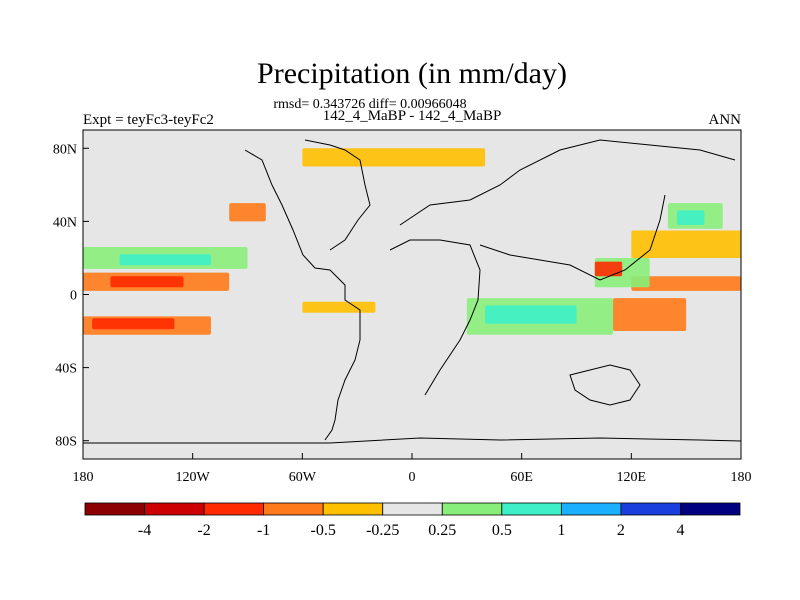  Describe the element at coordinates (572, 237) in the screenshot. I see `coastline-asia-south` at that location.